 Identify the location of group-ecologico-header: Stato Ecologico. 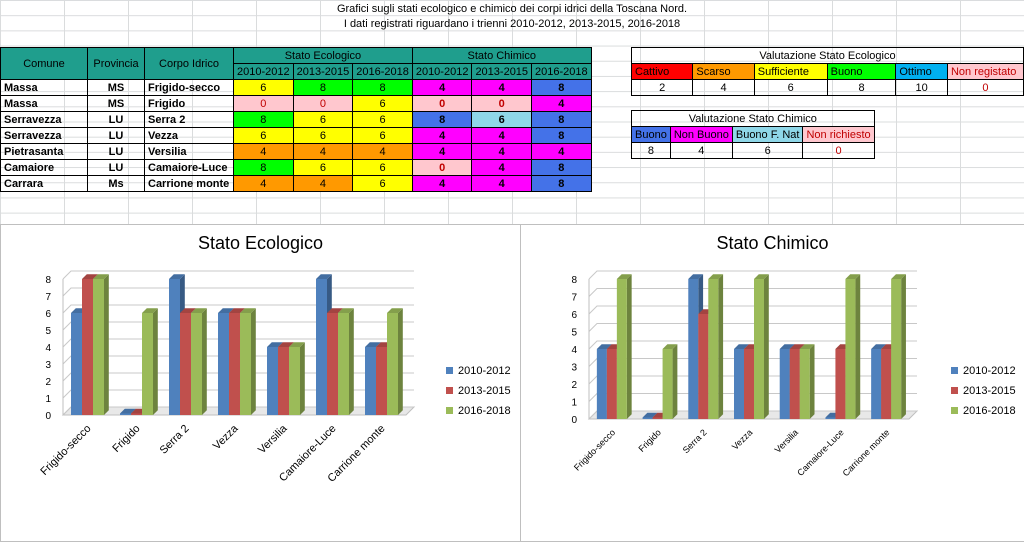
(323, 55).